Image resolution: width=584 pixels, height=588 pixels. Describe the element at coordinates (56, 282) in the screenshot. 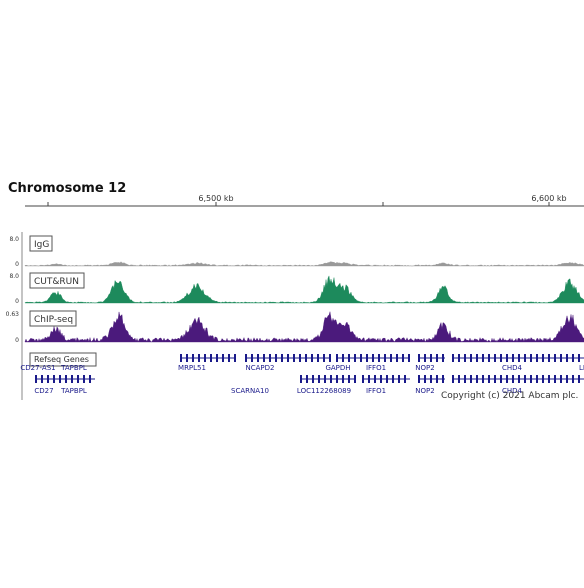

I see `track-label: CUT&RUN` at that location.